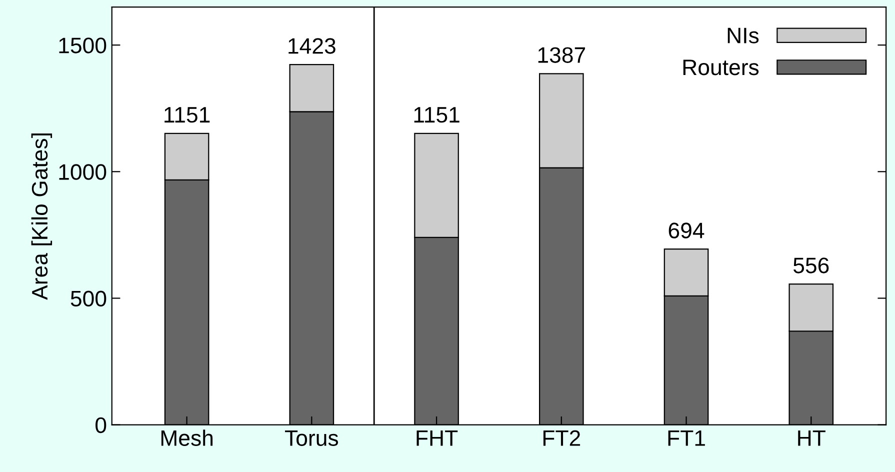 This screenshot has height=472, width=895. What do you see at coordinates (311, 438) in the screenshot?
I see `x-tick-label: Torus` at bounding box center [311, 438].